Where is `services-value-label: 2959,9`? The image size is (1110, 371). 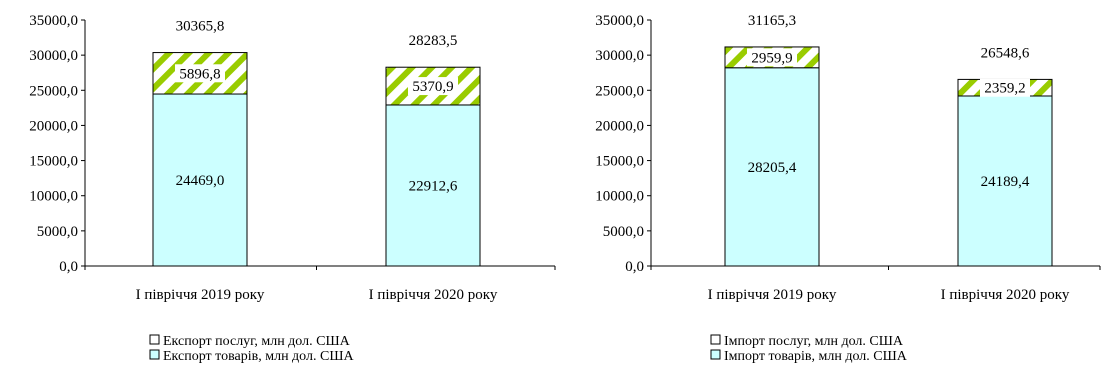 services-value-label: 2959,9 is located at coordinates (771, 58).